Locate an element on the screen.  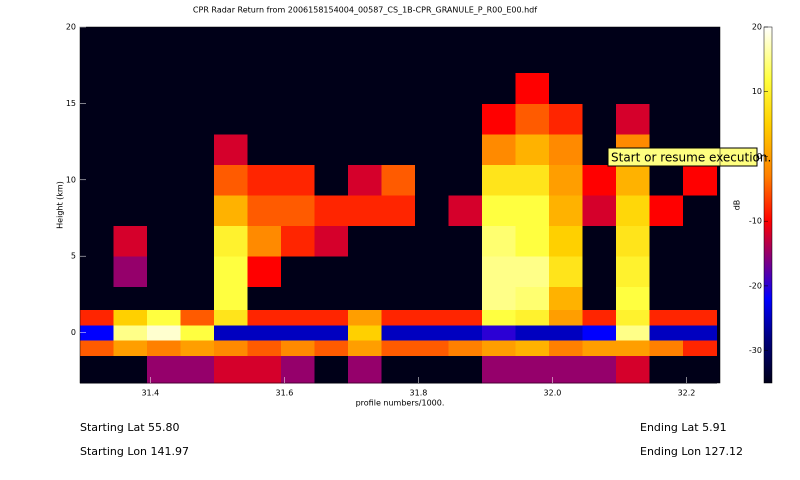
y-tick-label: 5 is located at coordinates (73, 256).